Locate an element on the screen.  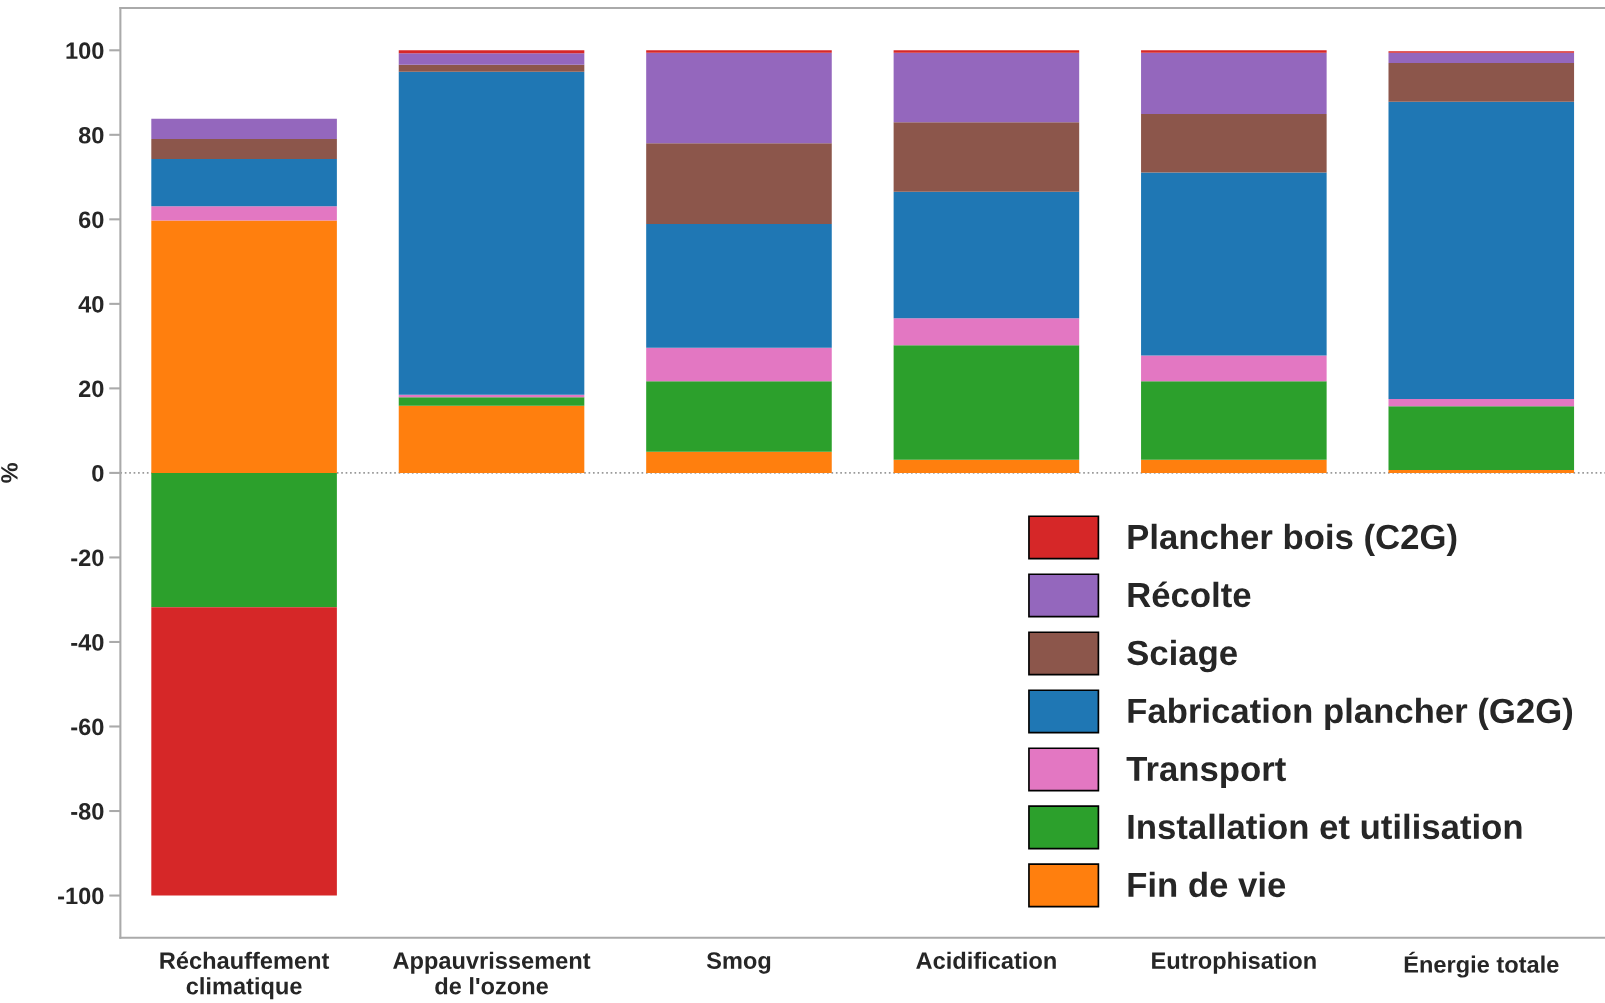
x-tick-label: Énergie totale is located at coordinates (1481, 964).